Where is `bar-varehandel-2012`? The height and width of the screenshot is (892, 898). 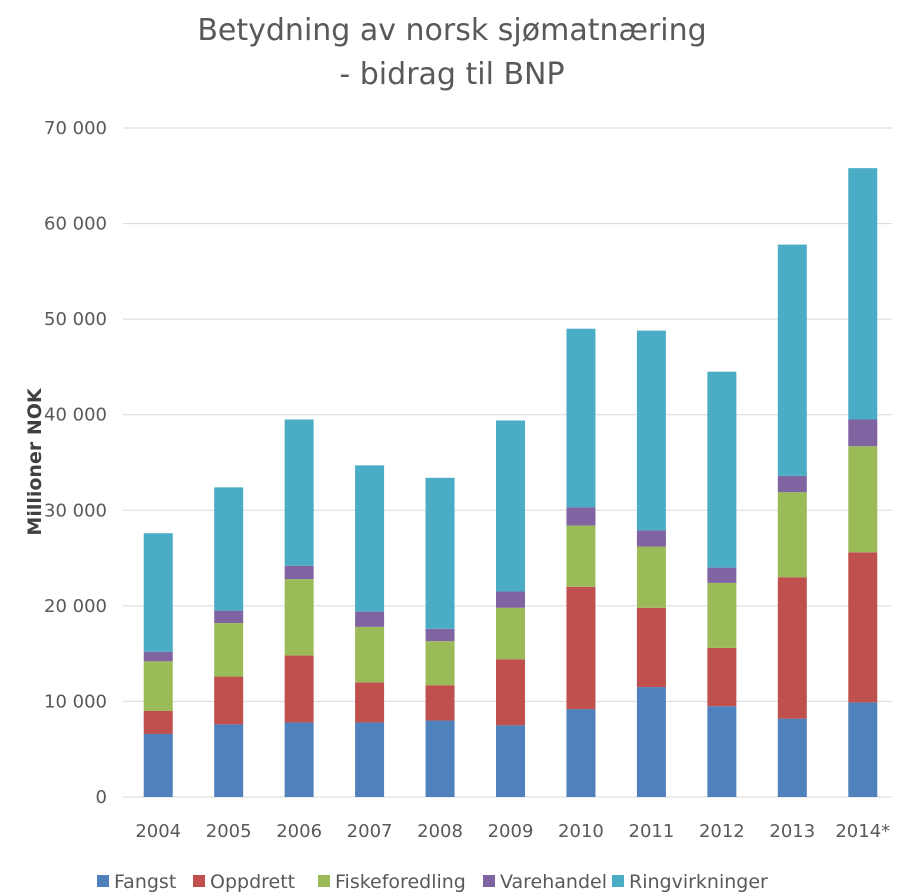 bar-varehandel-2012 is located at coordinates (722, 575).